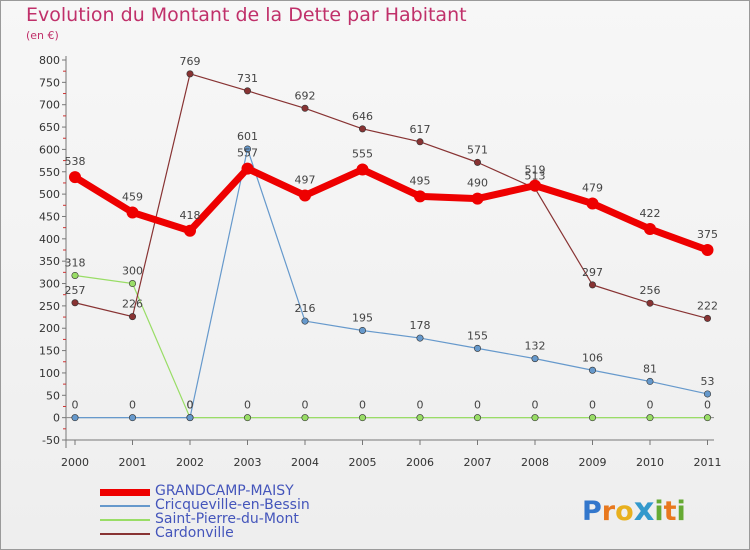 The width and height of the screenshot is (750, 550). Describe the element at coordinates (53, 395) in the screenshot. I see `y-tick-label: 50` at that location.